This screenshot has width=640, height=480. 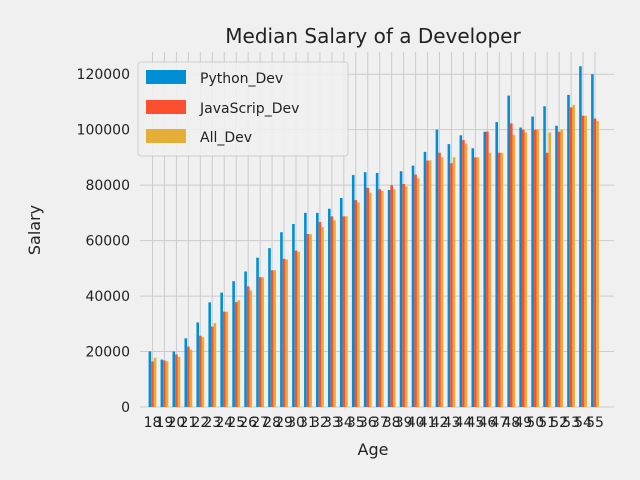 I want to click on x-tick-label: 34, so click(x=344, y=423).